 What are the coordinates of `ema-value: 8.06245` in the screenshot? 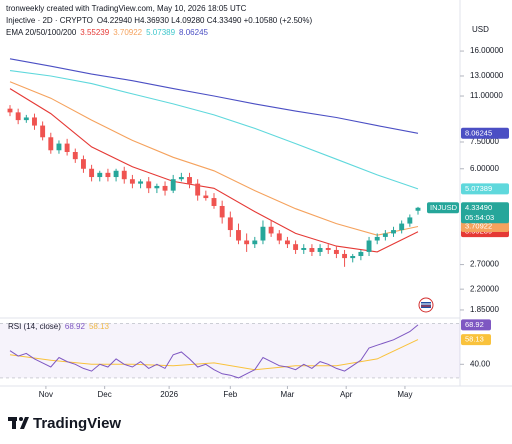 It's located at (193, 32).